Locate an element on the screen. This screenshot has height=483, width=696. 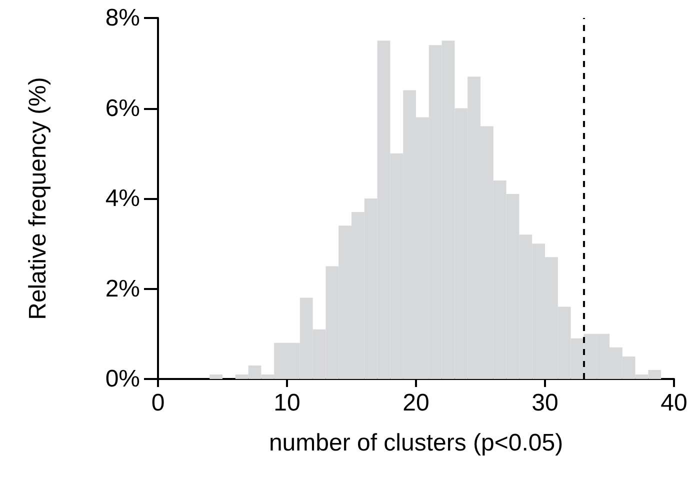
x-axis-title: number of clusters (p<0.05) is located at coordinates (416, 443).